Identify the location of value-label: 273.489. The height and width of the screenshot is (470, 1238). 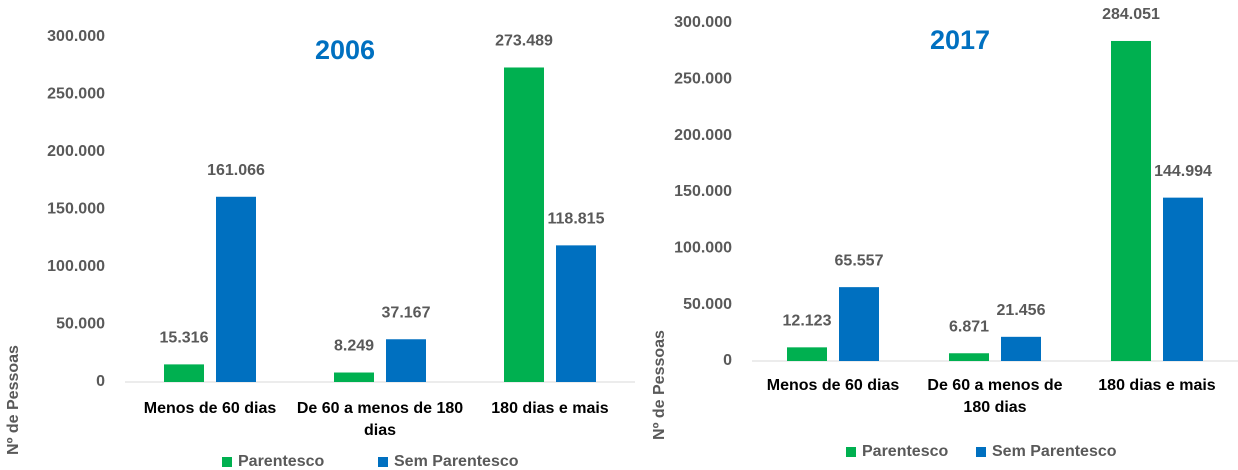
(524, 41).